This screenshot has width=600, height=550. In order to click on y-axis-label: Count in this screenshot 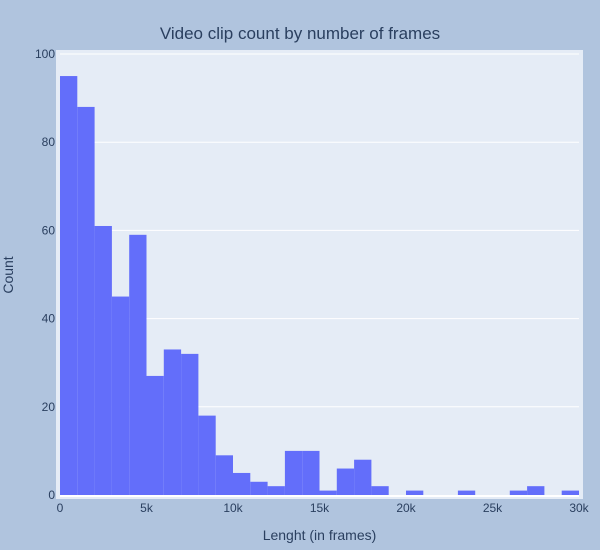, I will do `click(8, 274)`.